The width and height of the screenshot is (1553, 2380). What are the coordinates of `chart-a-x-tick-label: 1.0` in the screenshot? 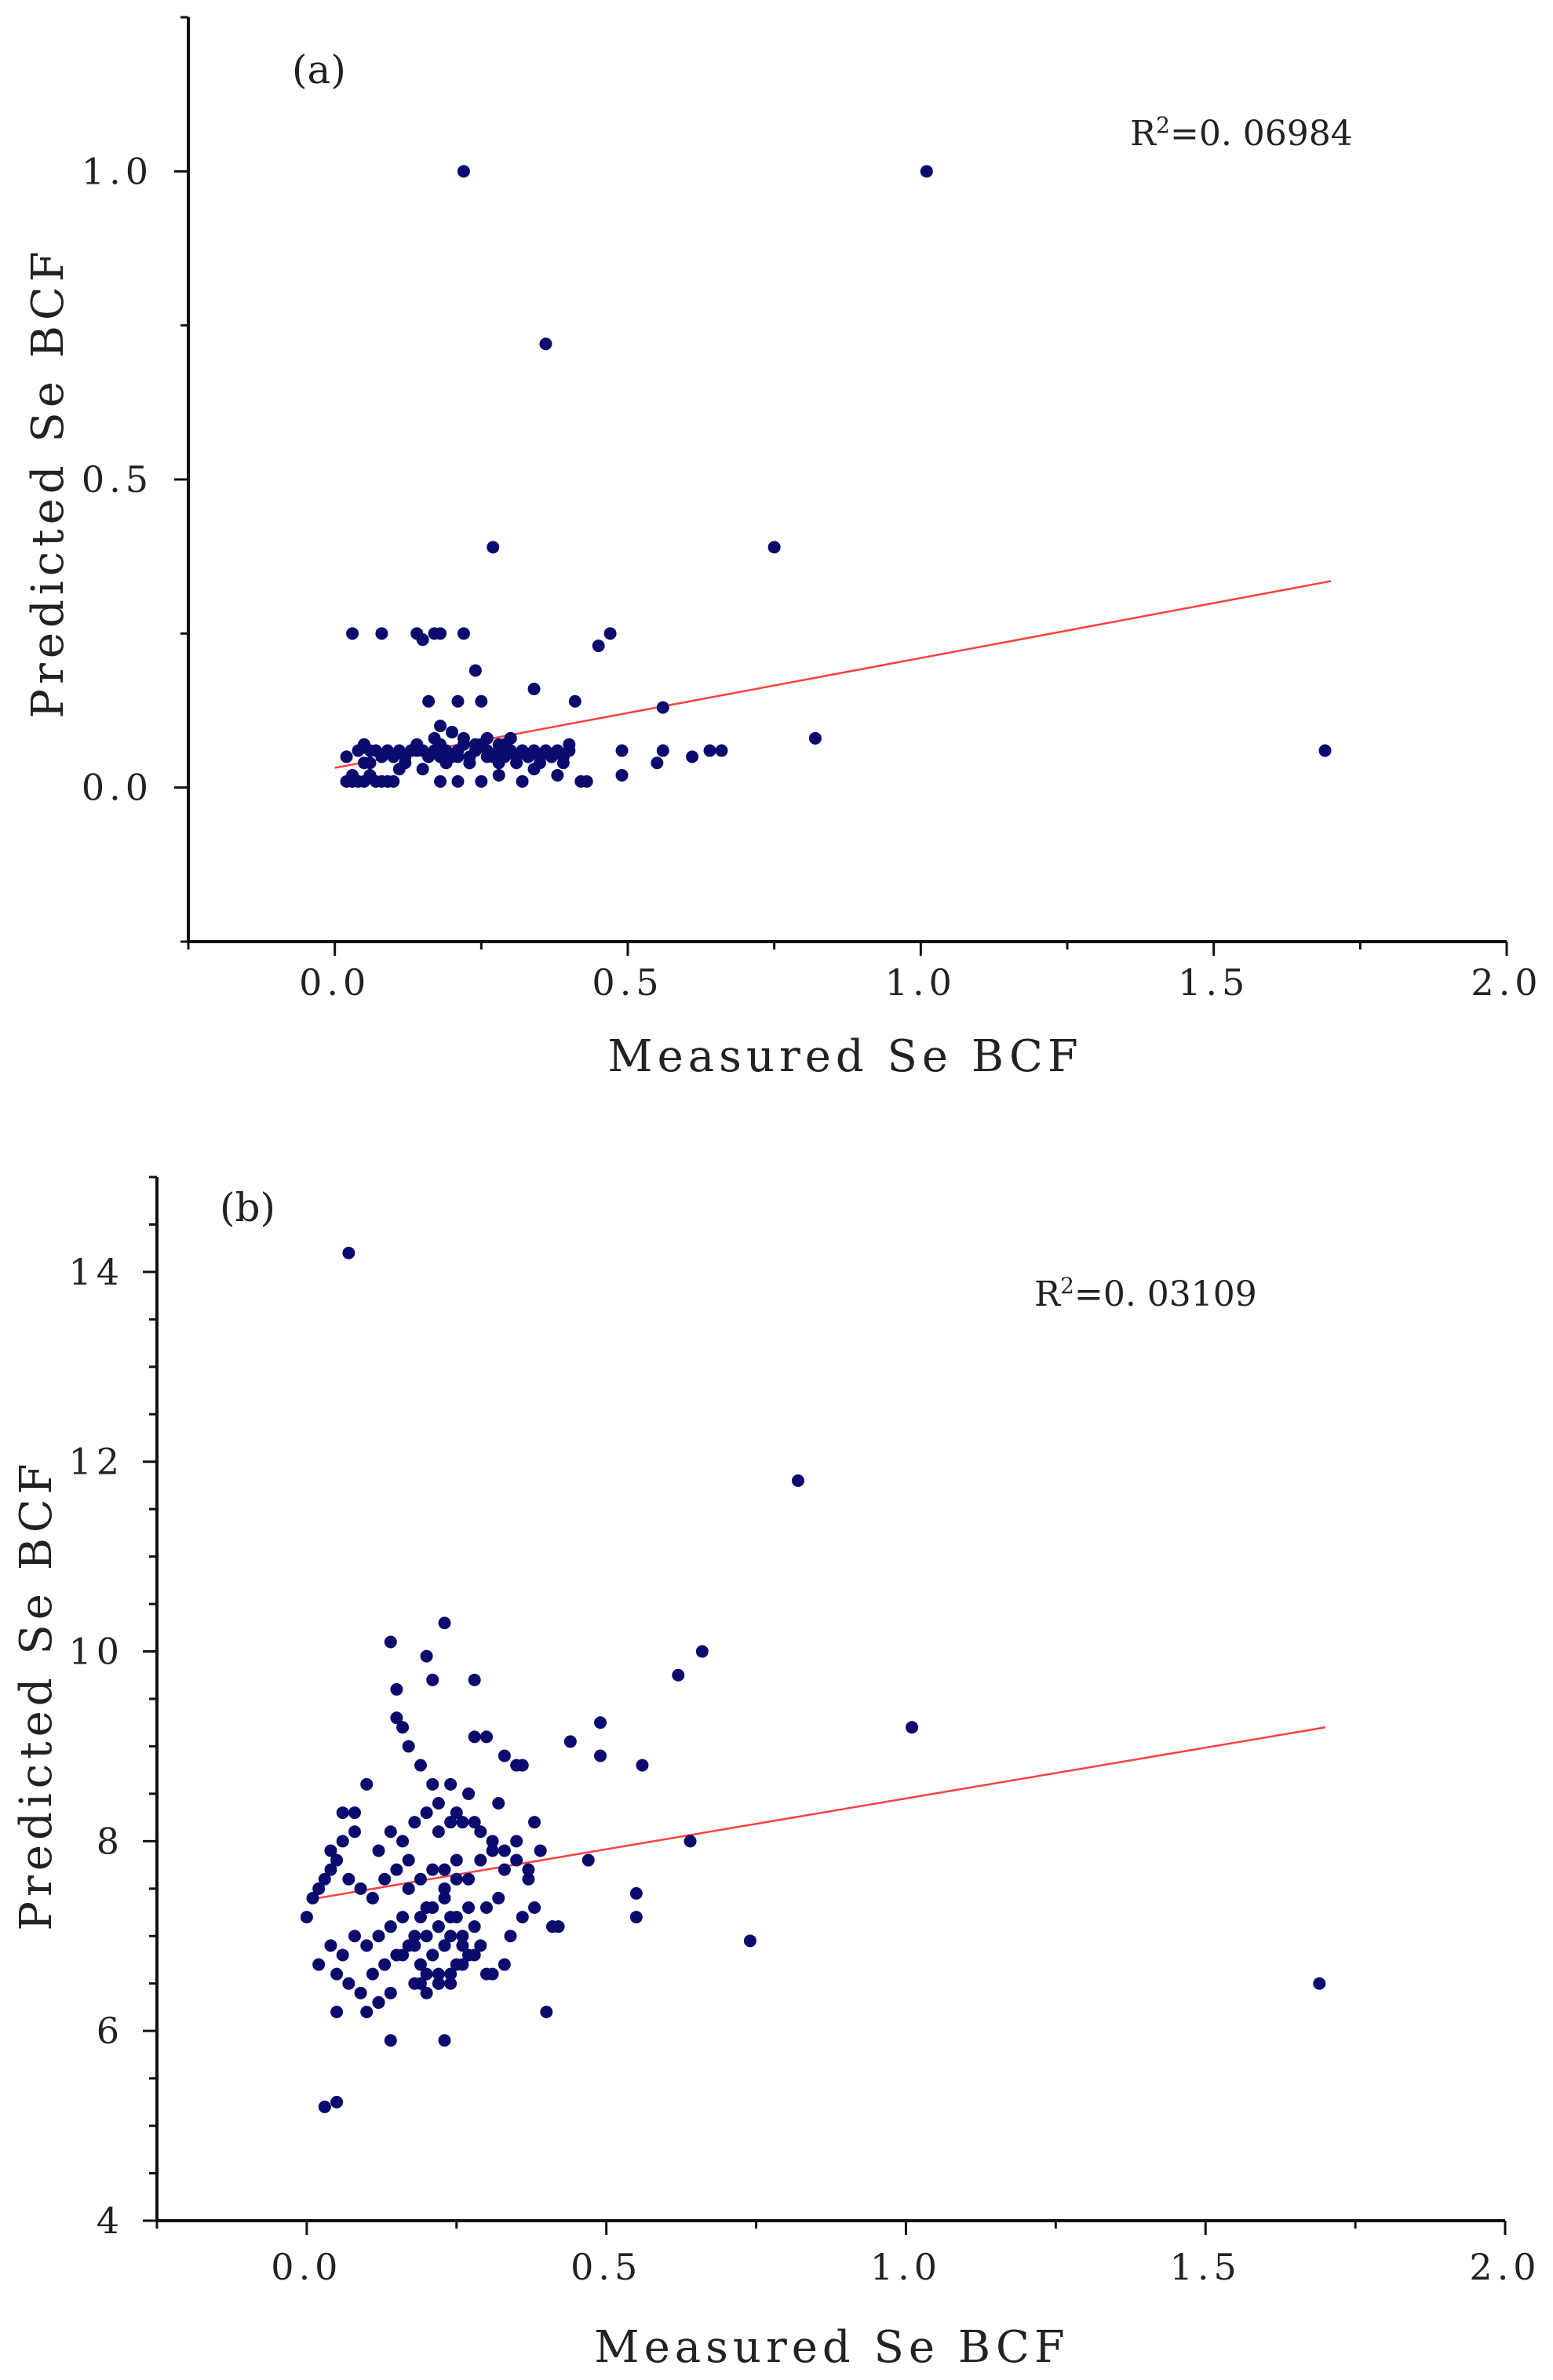 It's located at (921, 982).